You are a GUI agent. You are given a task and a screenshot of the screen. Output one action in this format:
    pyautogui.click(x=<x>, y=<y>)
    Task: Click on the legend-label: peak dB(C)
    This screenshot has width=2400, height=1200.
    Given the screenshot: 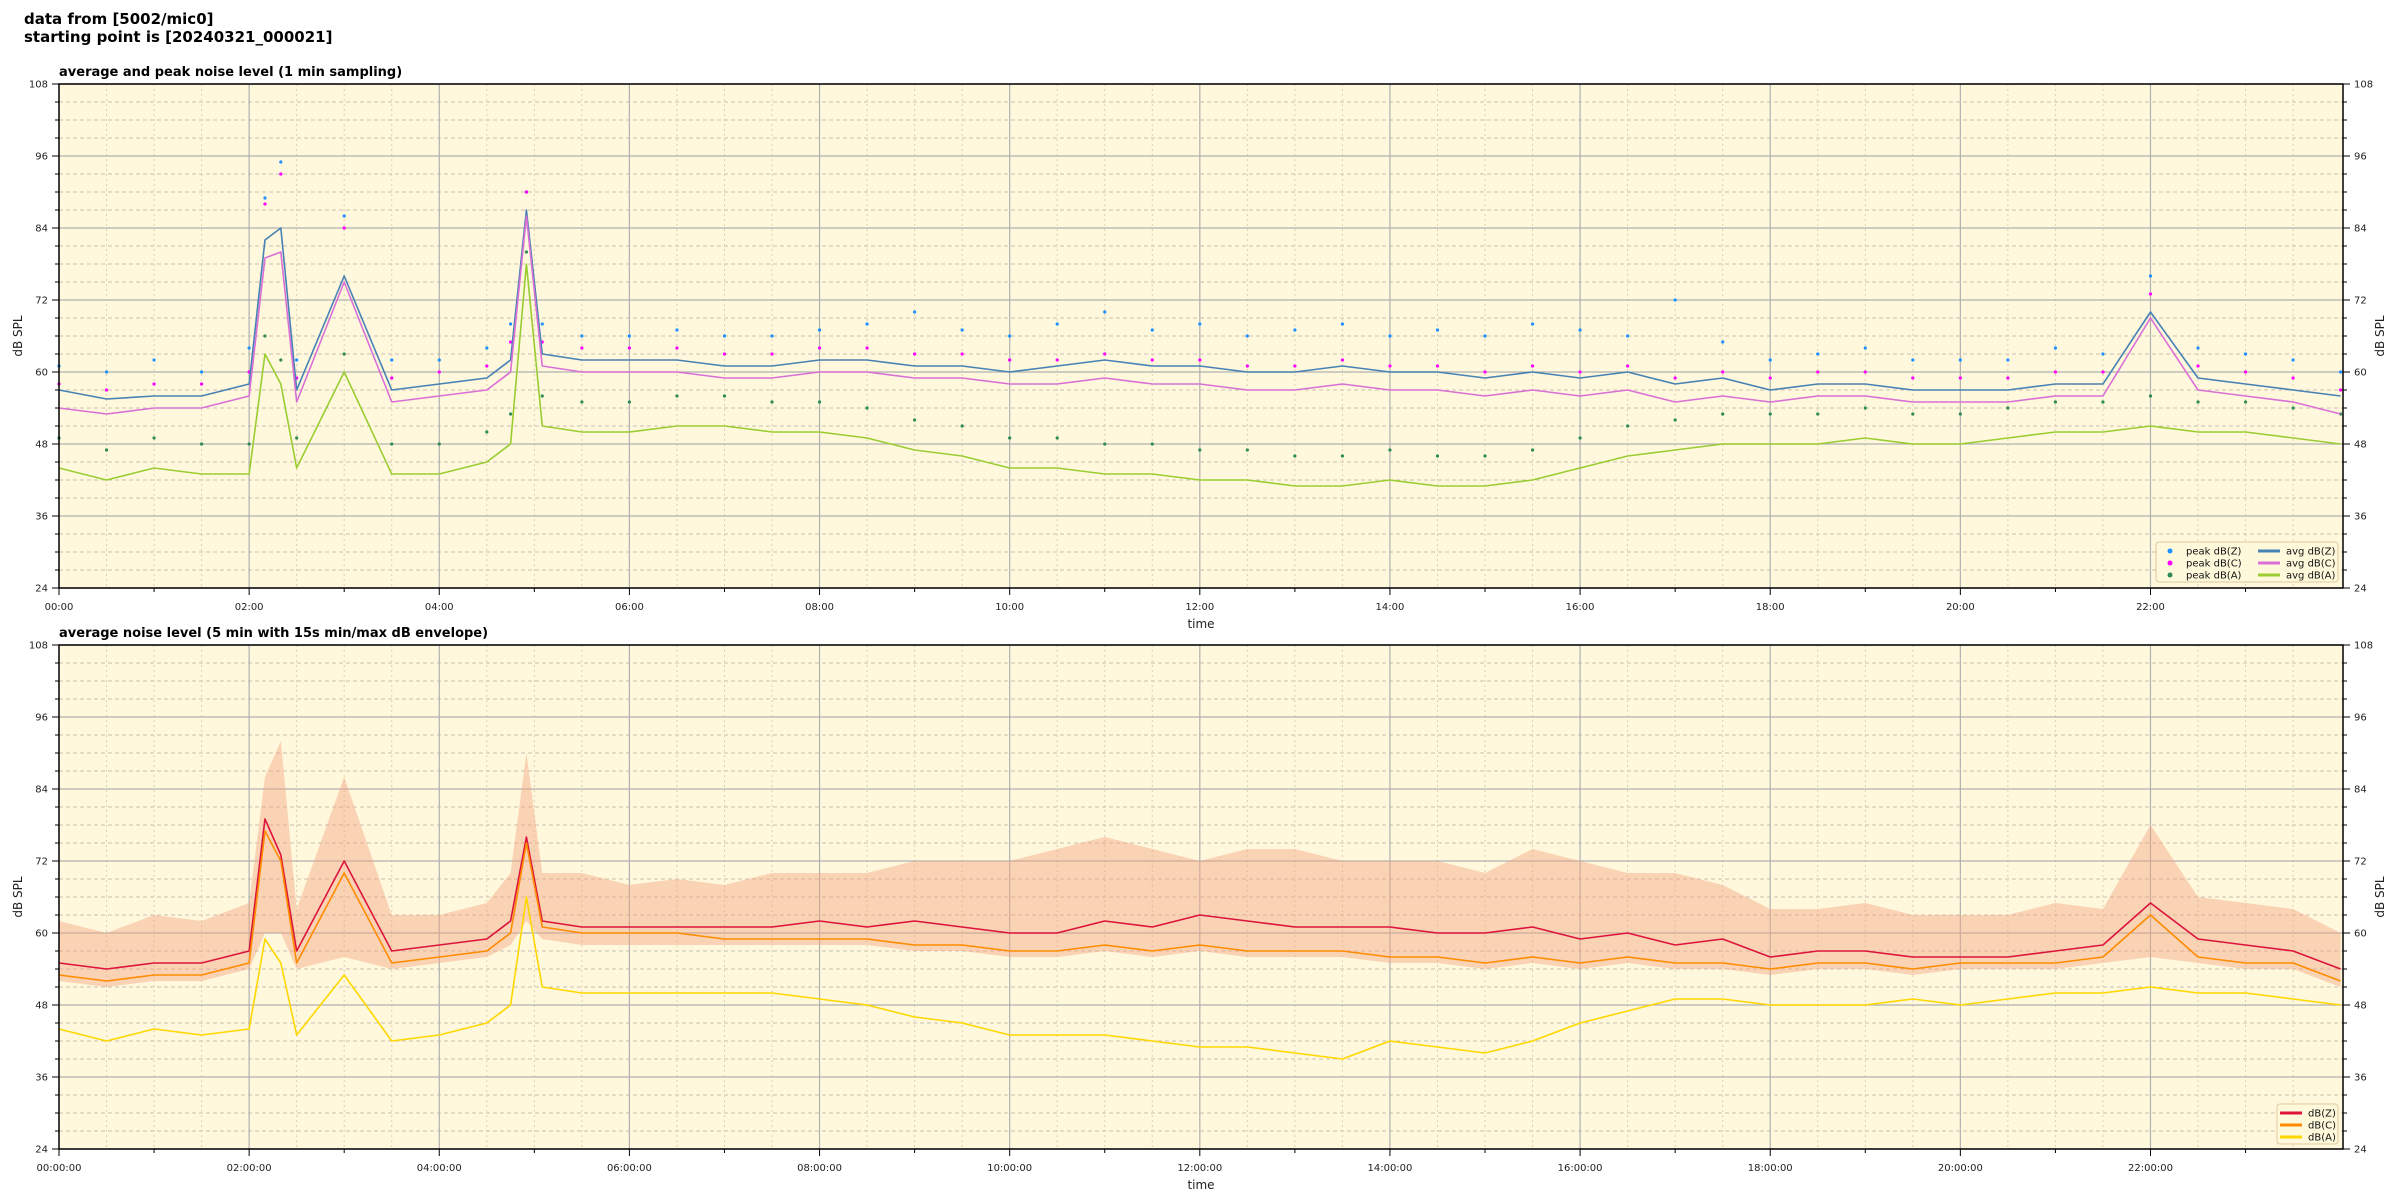 What is the action you would take?
    pyautogui.click(x=2214, y=564)
    